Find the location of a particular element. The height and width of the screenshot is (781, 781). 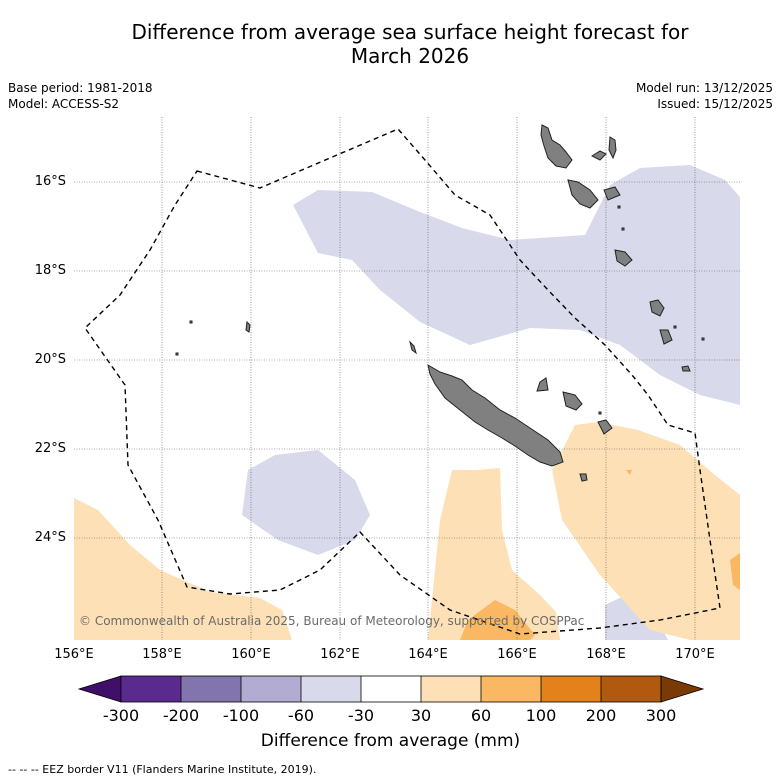

new-caledonia-landmass is located at coordinates (495, 415).